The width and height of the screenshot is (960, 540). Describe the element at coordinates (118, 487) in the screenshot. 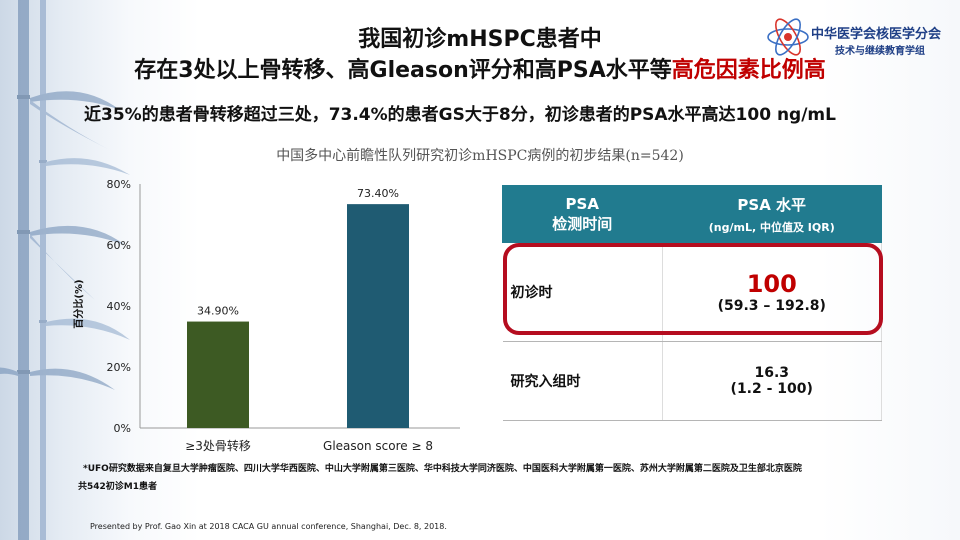

I see `footnote-sample: 共542初诊M1患者` at that location.